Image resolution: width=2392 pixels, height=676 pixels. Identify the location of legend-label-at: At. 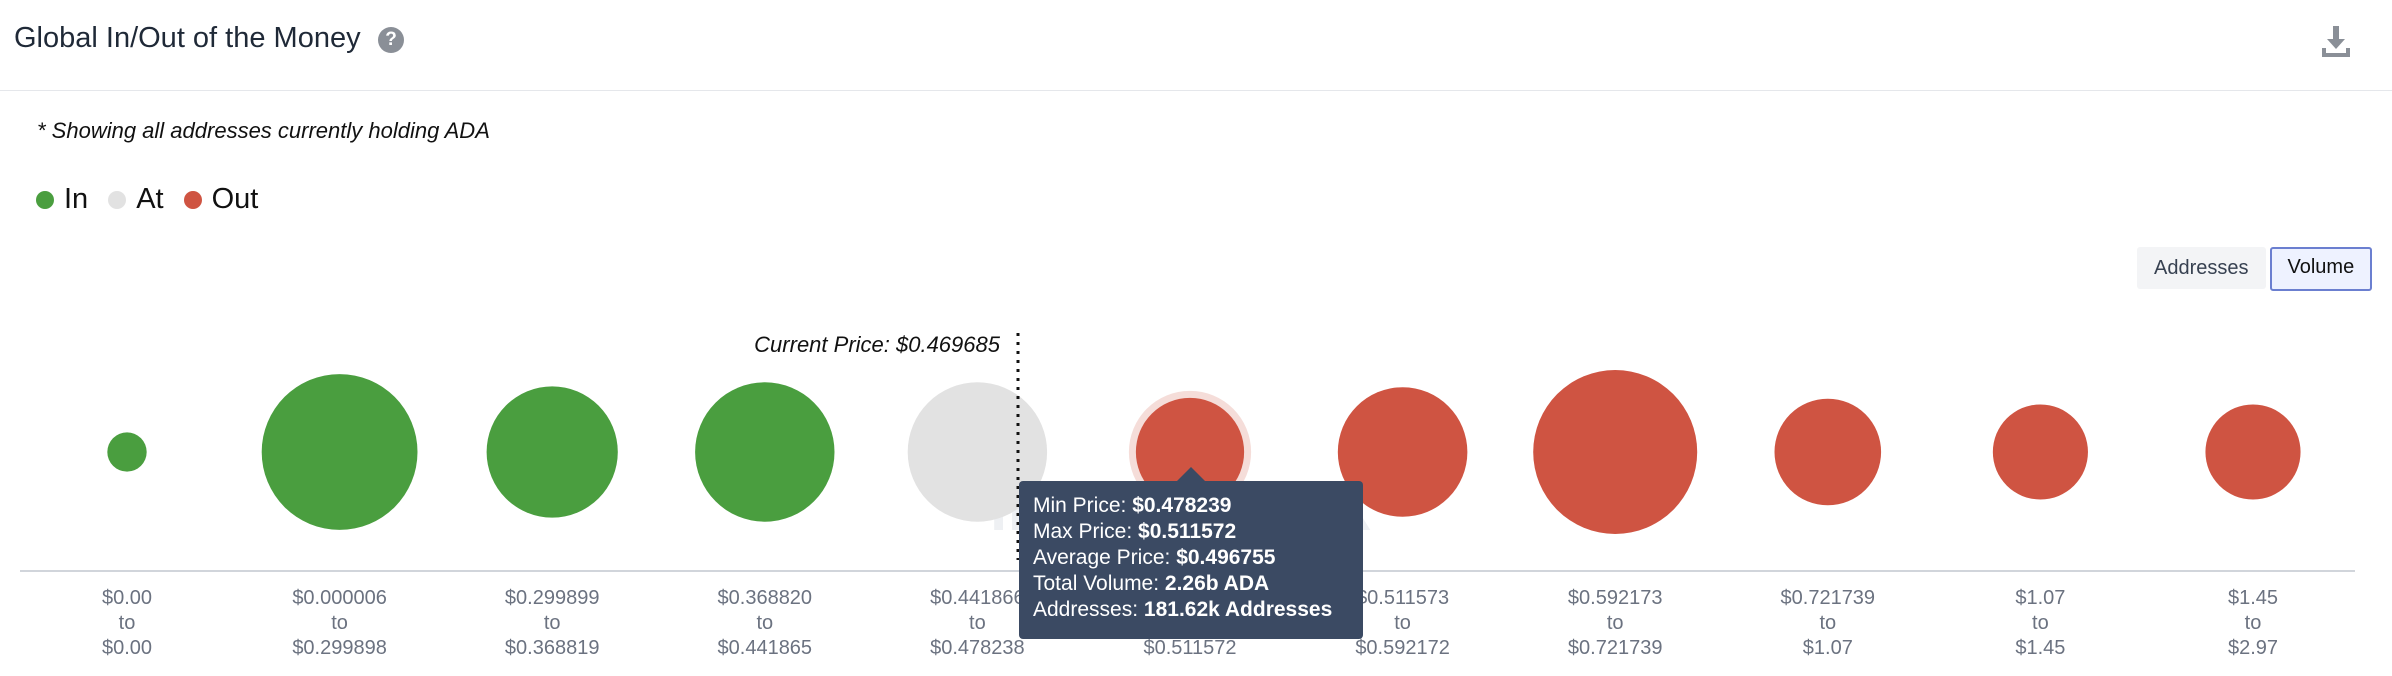
(150, 199).